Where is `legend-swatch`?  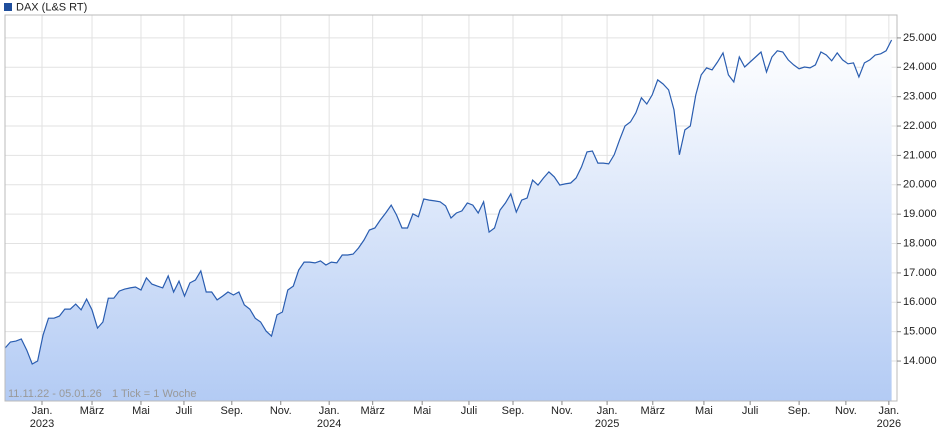 legend-swatch is located at coordinates (8, 7).